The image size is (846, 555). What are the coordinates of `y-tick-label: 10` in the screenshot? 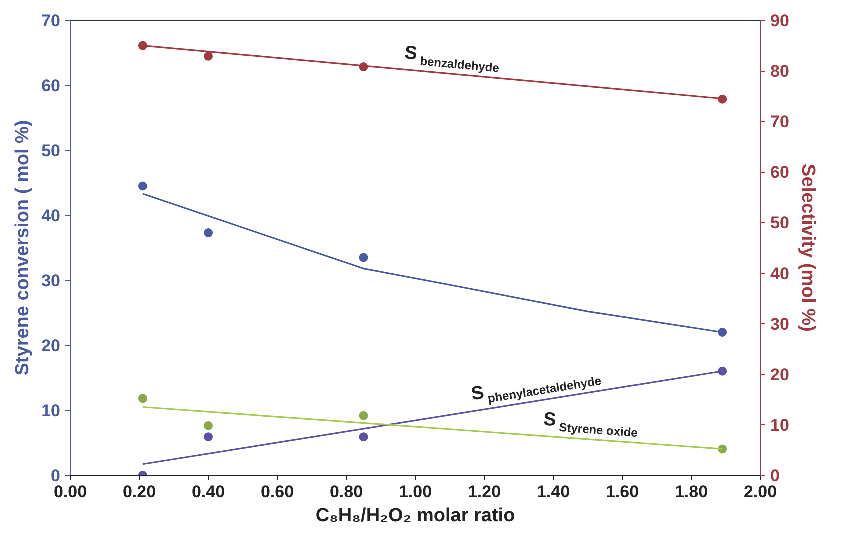 It's located at (51, 411).